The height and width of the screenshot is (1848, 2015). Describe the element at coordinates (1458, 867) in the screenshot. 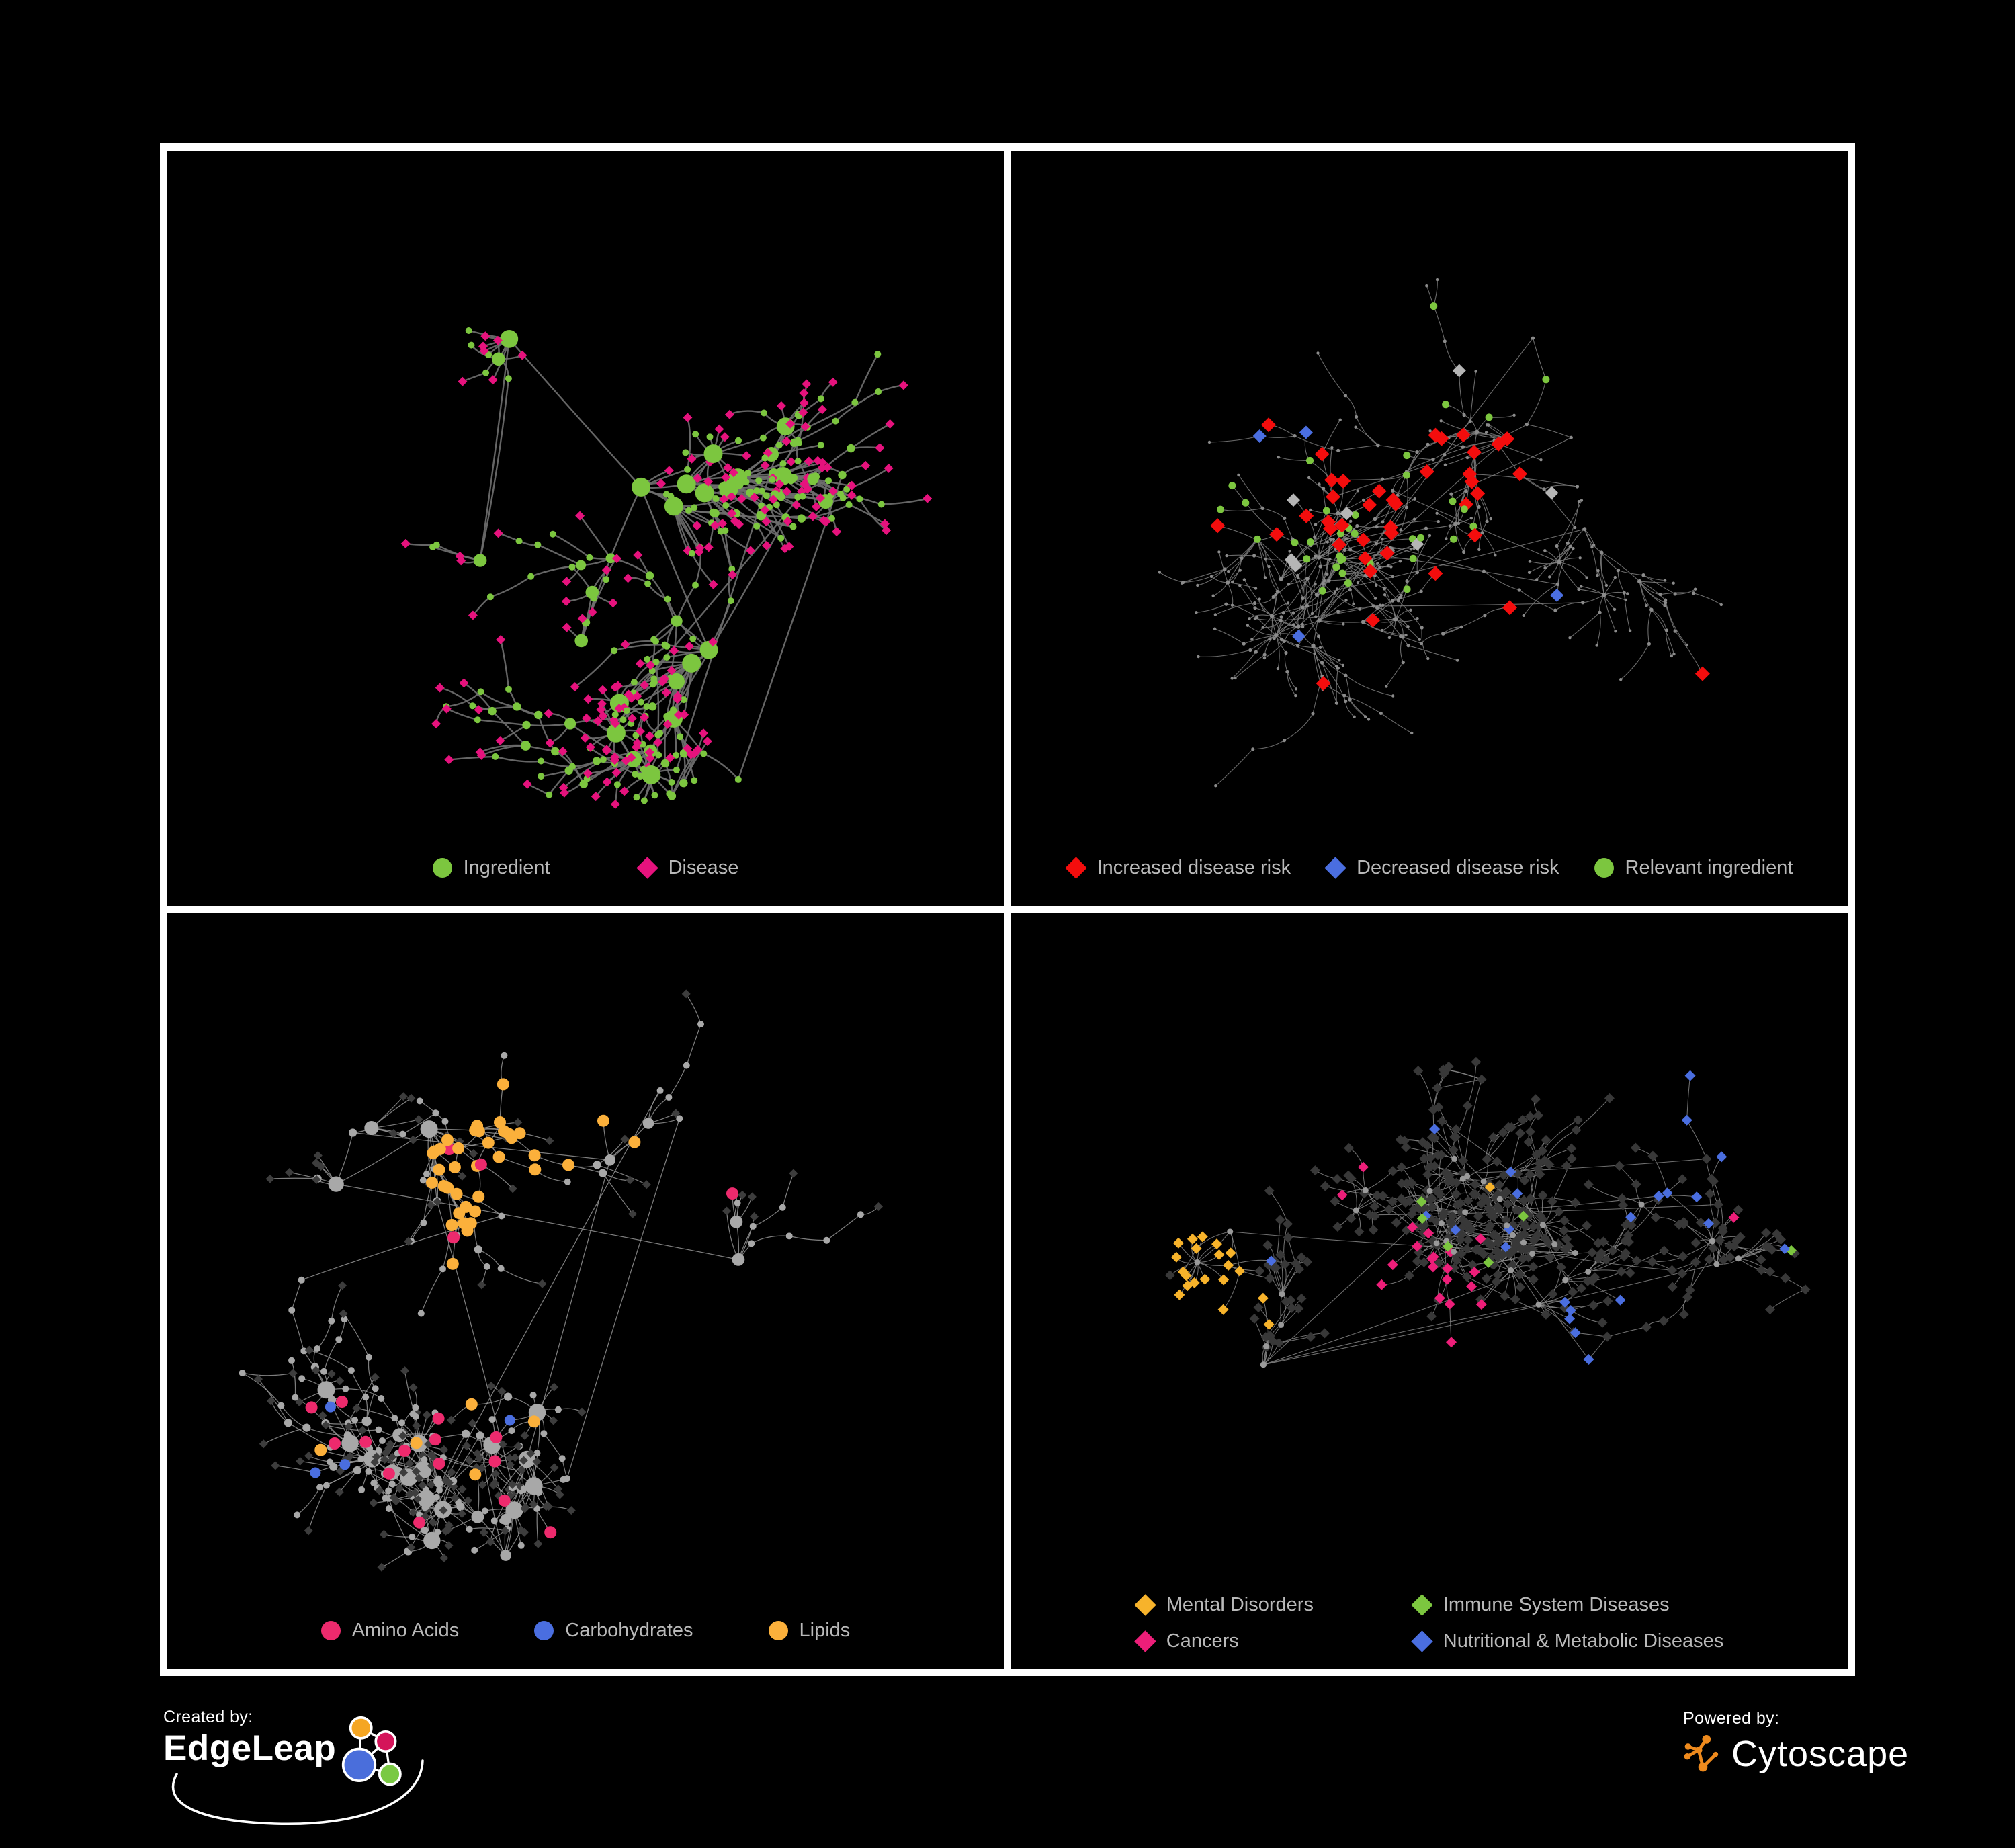

I see `legend-label: Decreased disease risk` at that location.